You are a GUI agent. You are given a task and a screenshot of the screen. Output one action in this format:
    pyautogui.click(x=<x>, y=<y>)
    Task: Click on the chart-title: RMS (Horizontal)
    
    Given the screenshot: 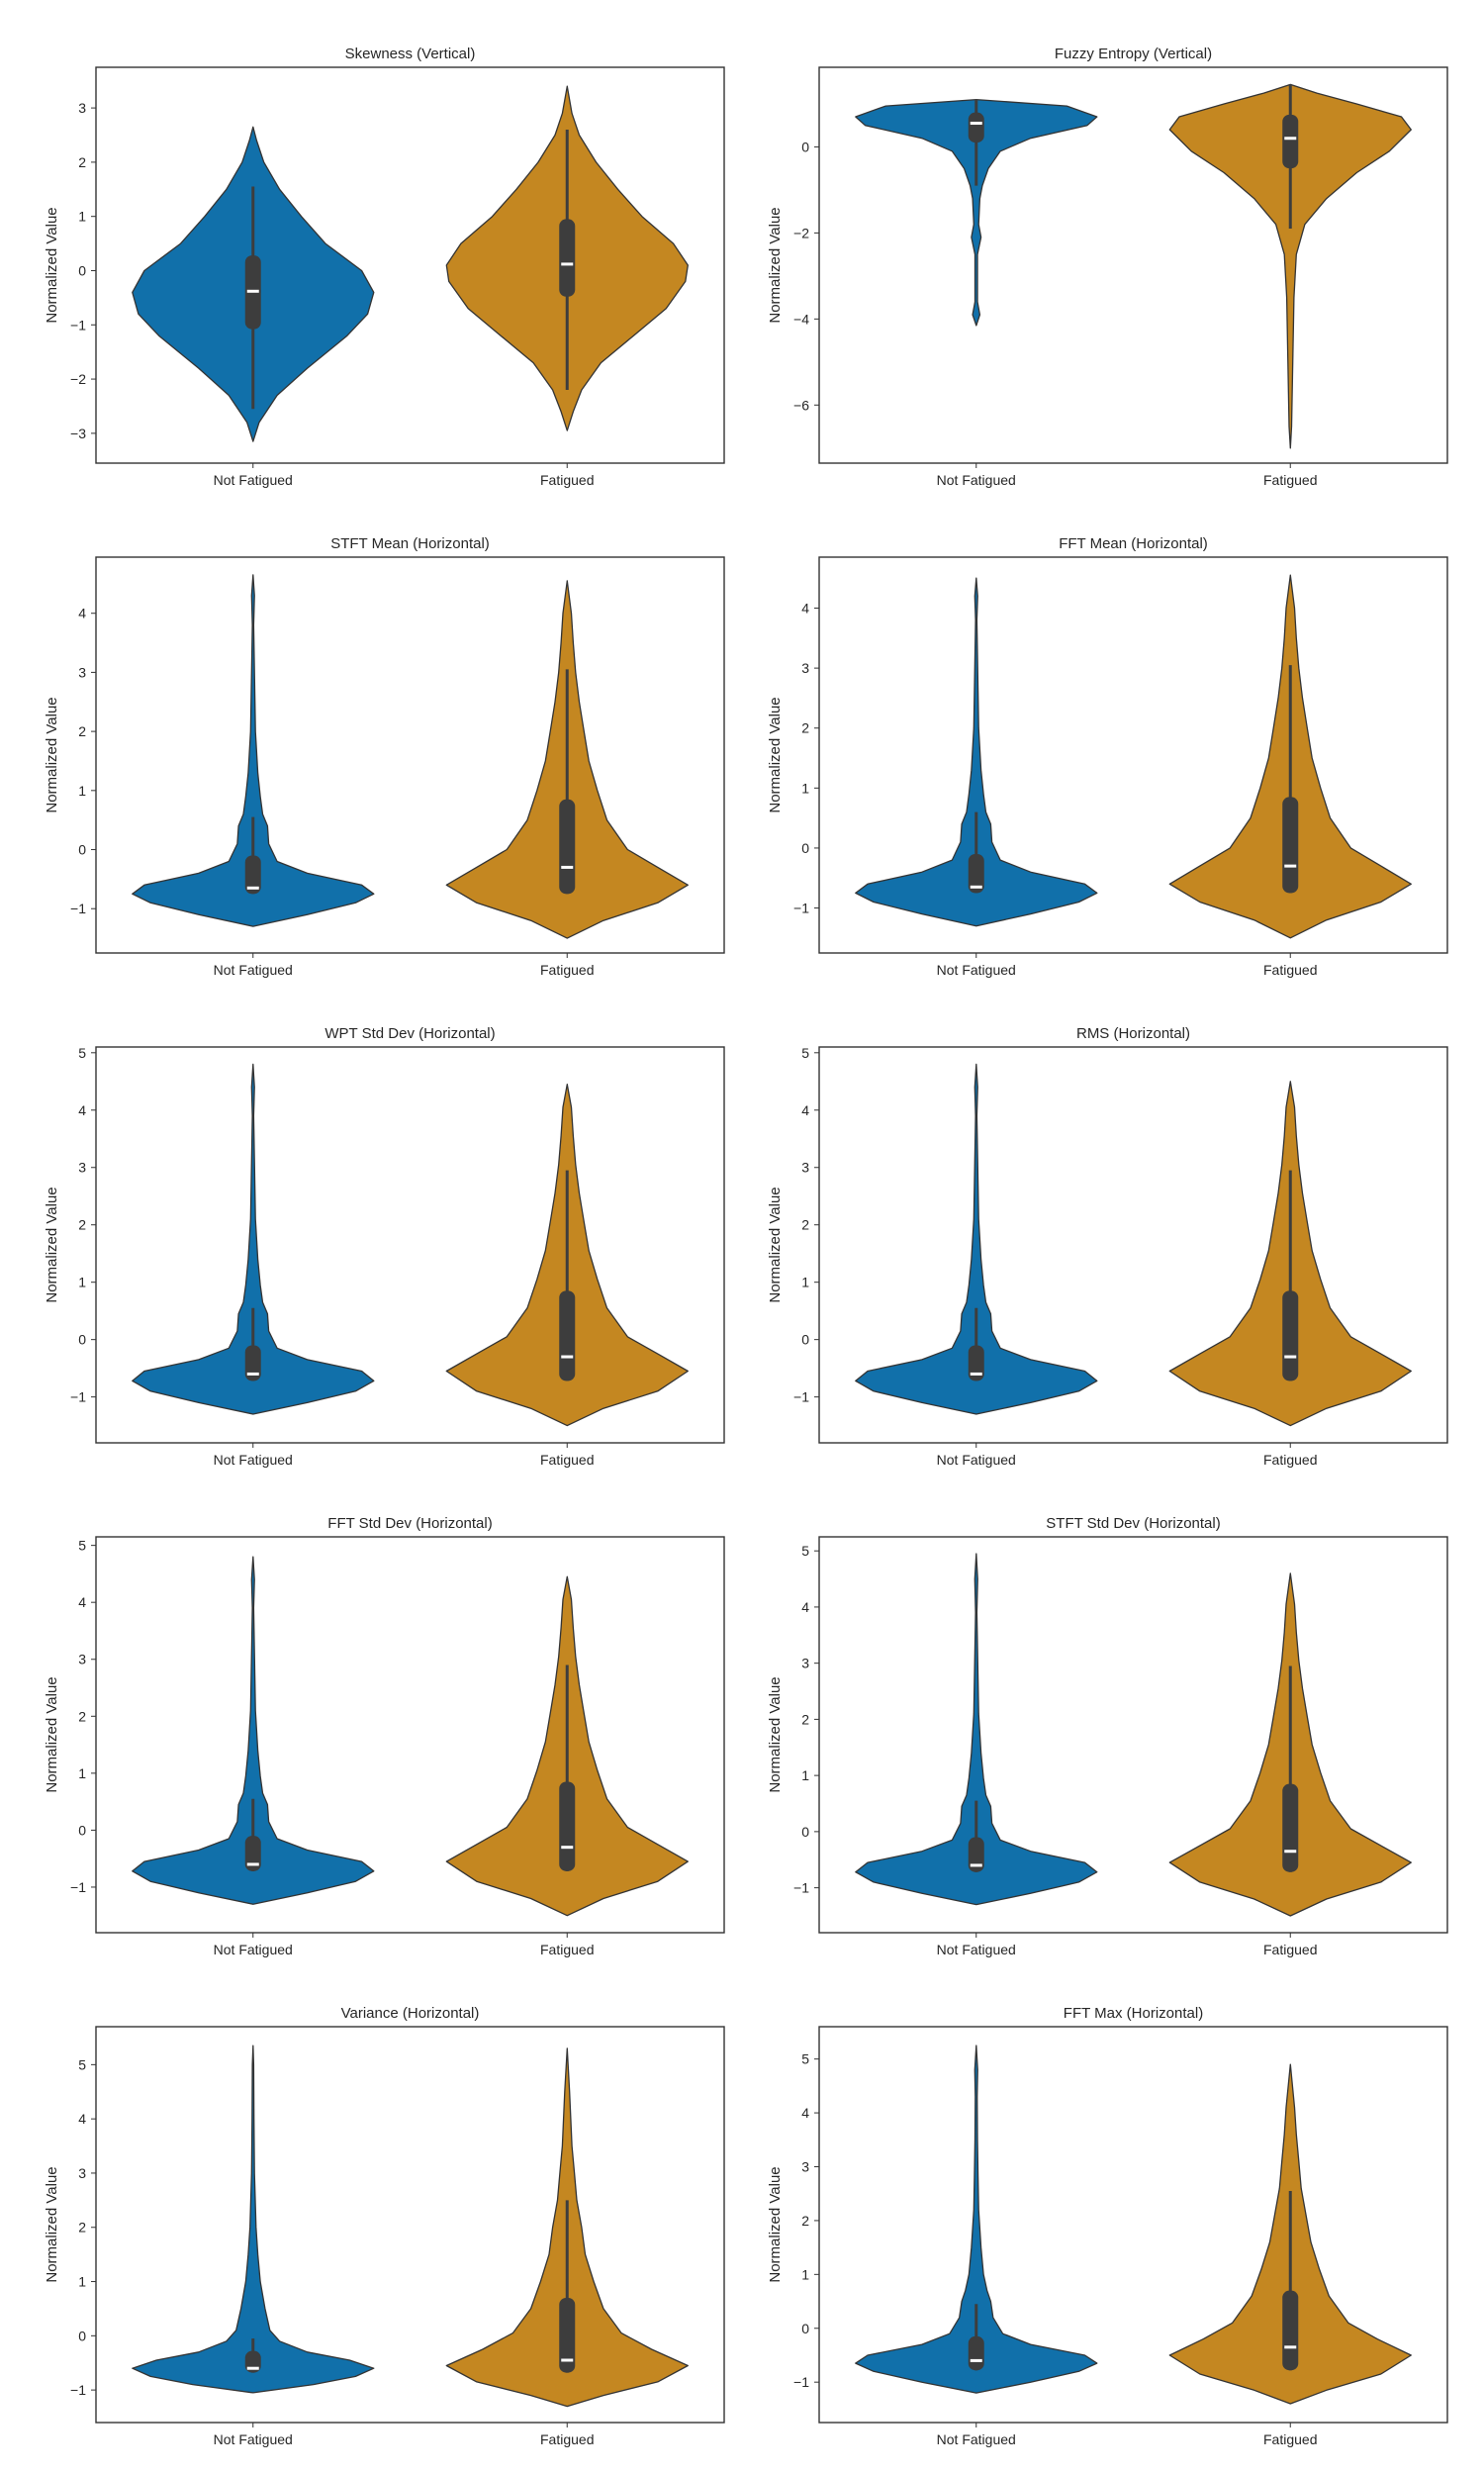 What is the action you would take?
    pyautogui.click(x=1133, y=1034)
    